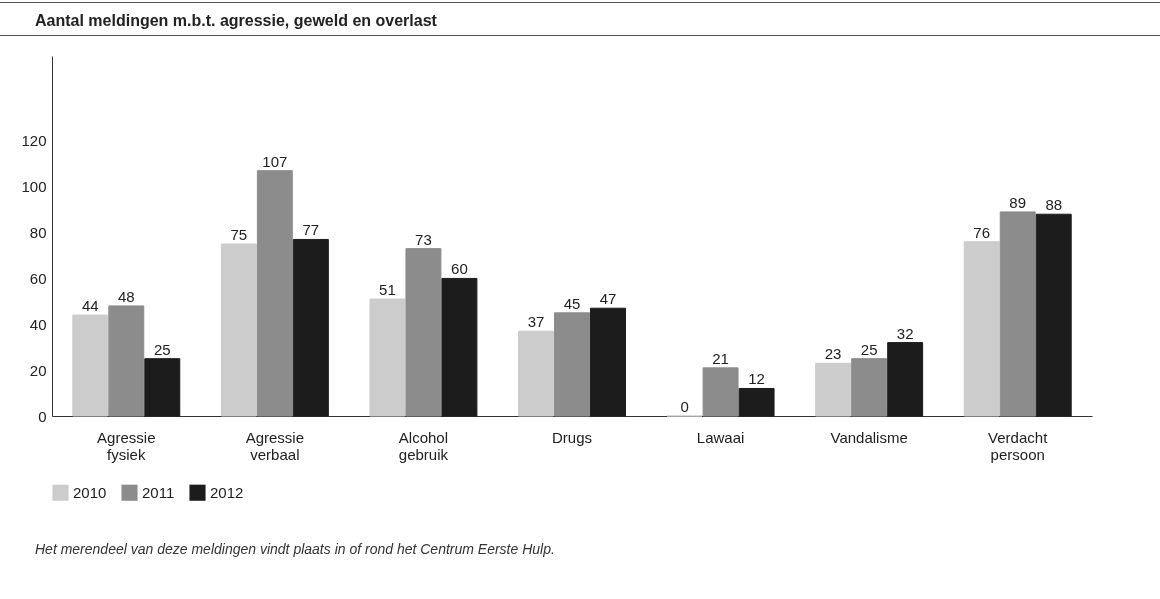 The image size is (1160, 599). What do you see at coordinates (311, 230) in the screenshot?
I see `data-label: 77` at bounding box center [311, 230].